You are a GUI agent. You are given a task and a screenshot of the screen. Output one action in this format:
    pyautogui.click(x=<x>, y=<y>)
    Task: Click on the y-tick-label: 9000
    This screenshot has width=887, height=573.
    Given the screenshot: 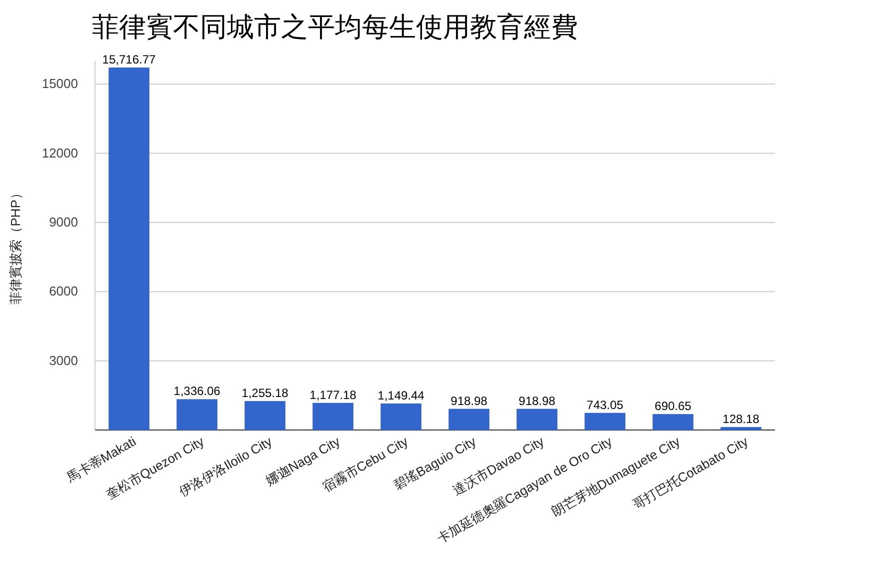 What is the action you would take?
    pyautogui.click(x=63, y=222)
    